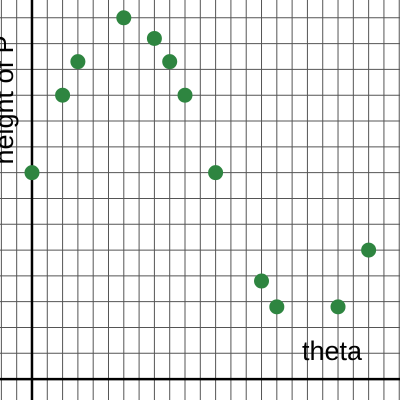 The height and width of the screenshot is (400, 400). I want to click on x-axis-label: theta, so click(332, 351).